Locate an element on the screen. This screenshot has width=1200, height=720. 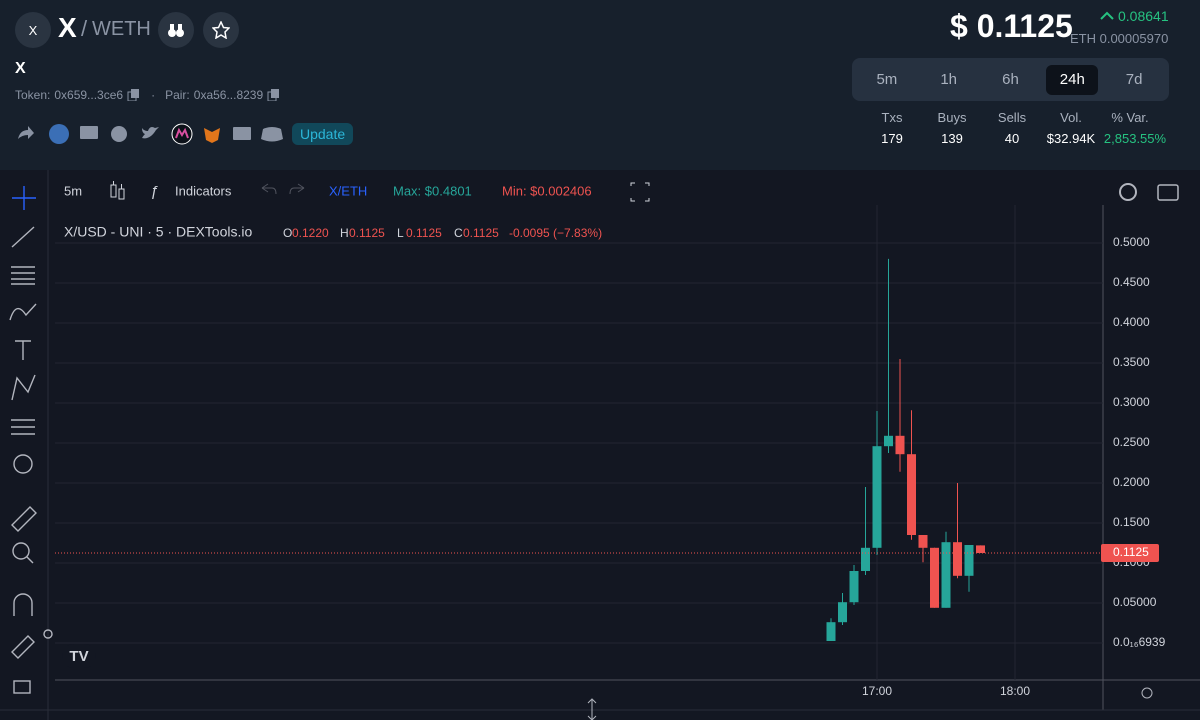
star-icon is located at coordinates (221, 30).